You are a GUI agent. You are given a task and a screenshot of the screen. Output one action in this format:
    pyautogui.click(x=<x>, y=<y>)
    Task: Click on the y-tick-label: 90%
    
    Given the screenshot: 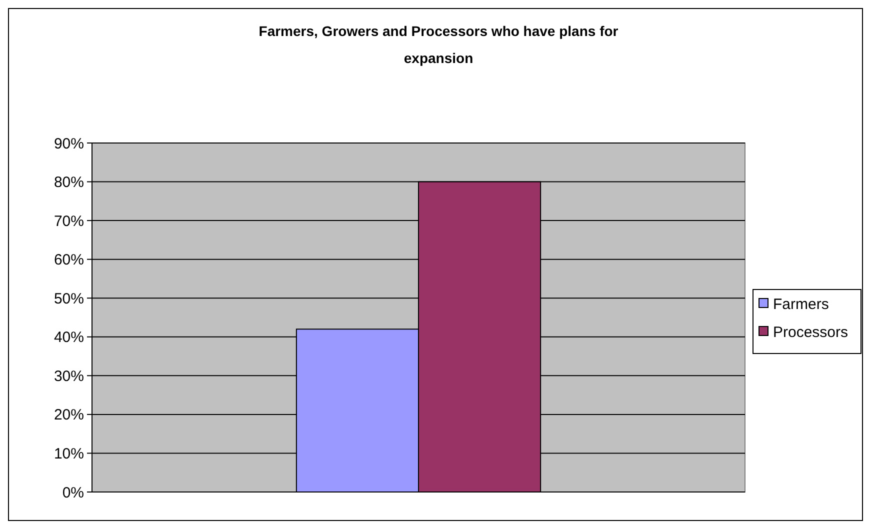 What is the action you would take?
    pyautogui.click(x=69, y=143)
    